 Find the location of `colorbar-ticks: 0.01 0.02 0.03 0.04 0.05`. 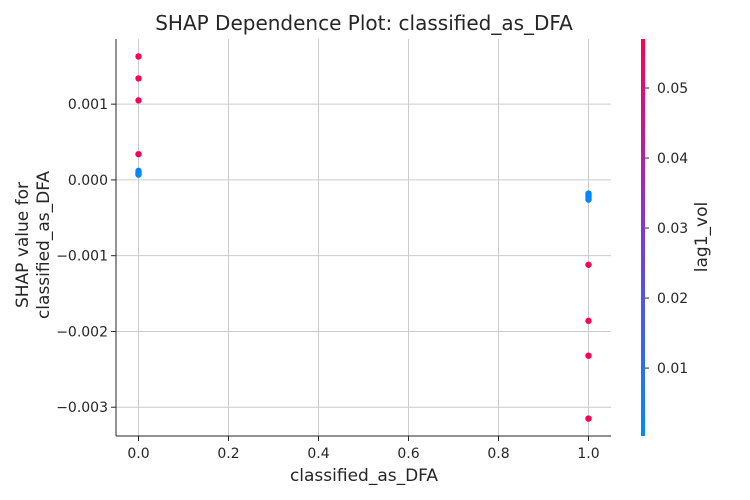

colorbar-ticks: 0.01 0.02 0.03 0.04 0.05 is located at coordinates (666, 229).